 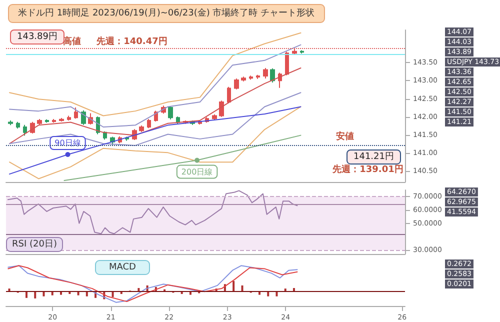 What do you see at coordinates (34, 245) in the screenshot?
I see `text: RSI (20日)` at bounding box center [34, 245].